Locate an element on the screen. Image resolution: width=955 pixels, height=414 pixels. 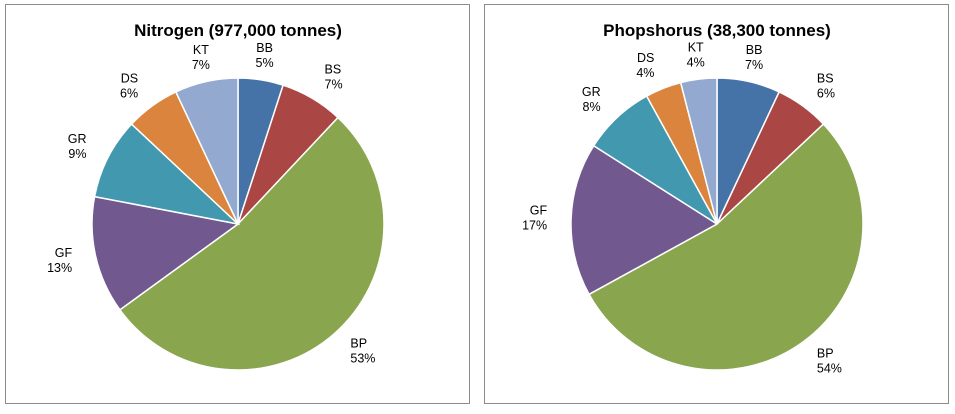
slice-percent: 9% is located at coordinates (77, 154).